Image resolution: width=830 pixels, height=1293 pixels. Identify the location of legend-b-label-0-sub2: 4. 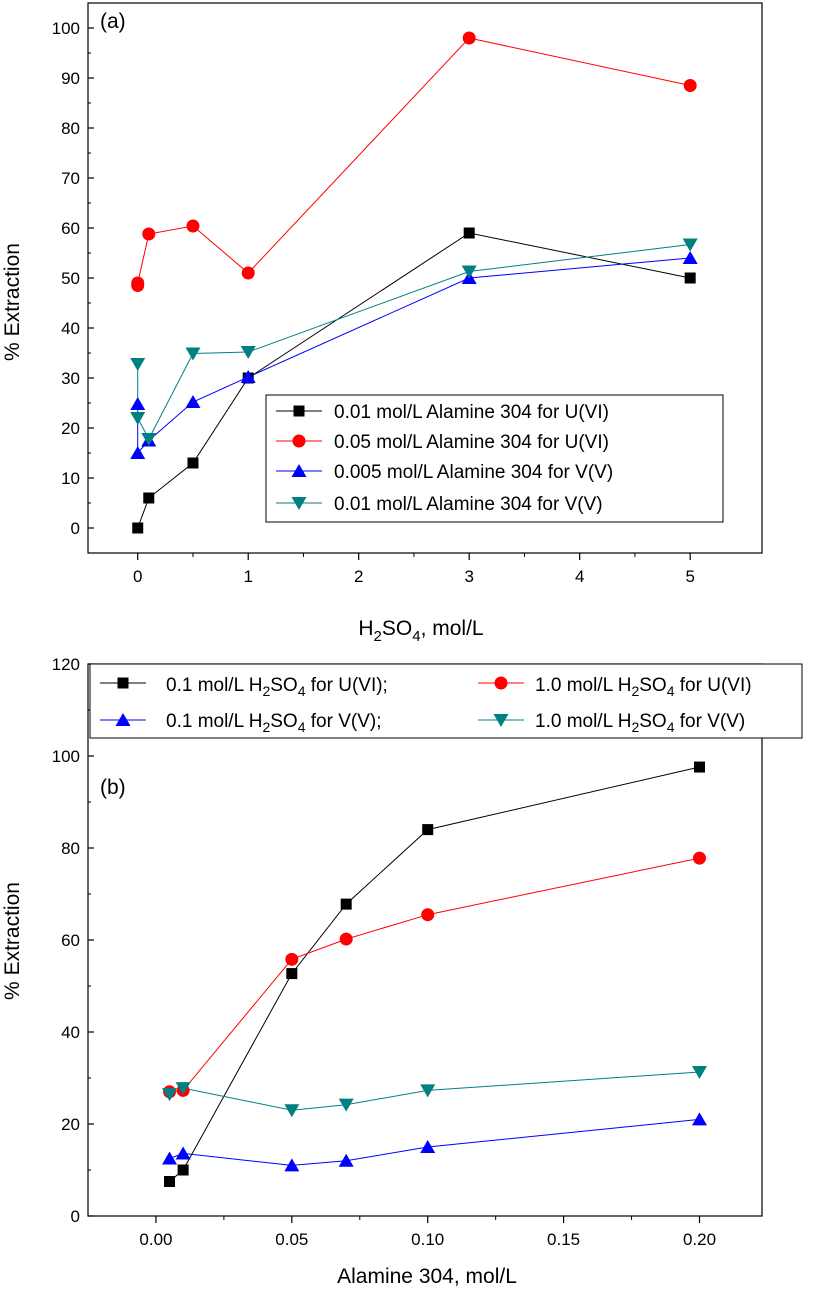
(302, 691).